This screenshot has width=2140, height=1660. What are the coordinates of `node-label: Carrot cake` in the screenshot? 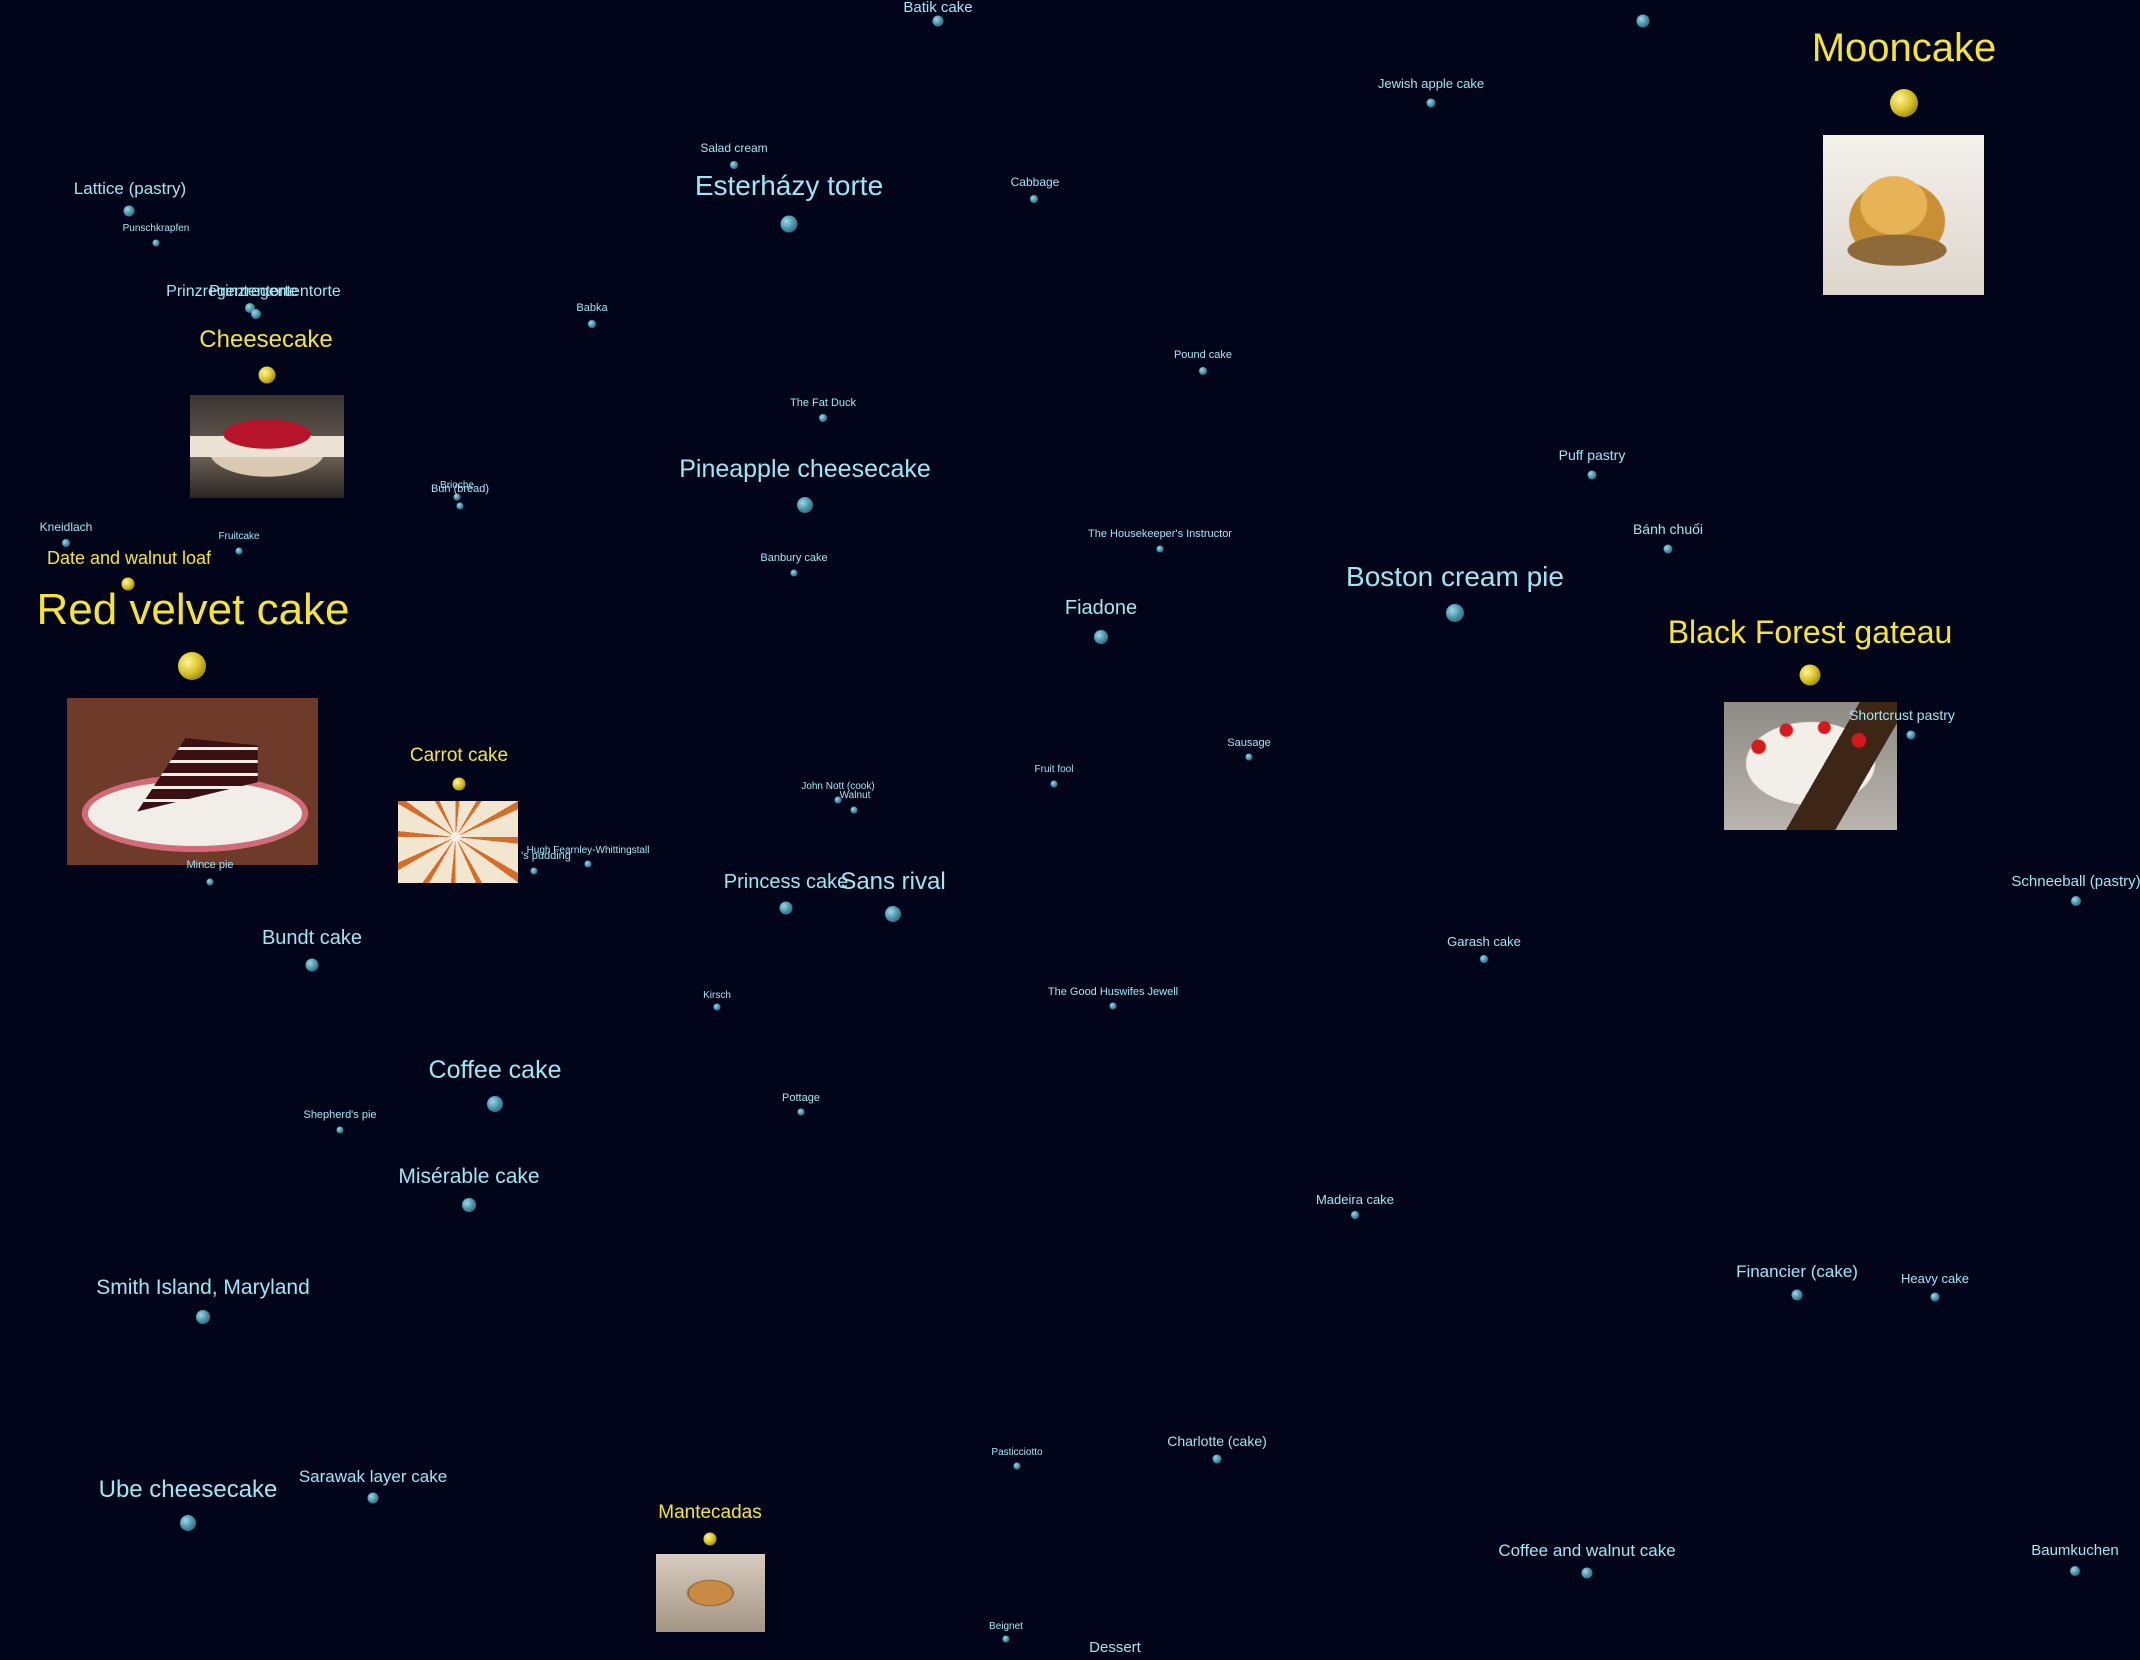 It's located at (459, 755).